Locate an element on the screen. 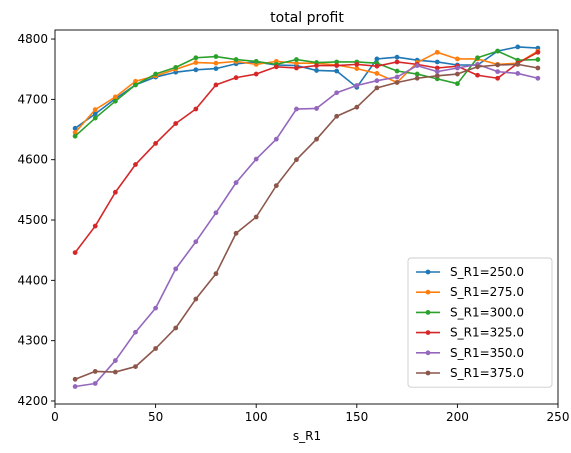  legend-label: S_R1=350.0 is located at coordinates (487, 353).